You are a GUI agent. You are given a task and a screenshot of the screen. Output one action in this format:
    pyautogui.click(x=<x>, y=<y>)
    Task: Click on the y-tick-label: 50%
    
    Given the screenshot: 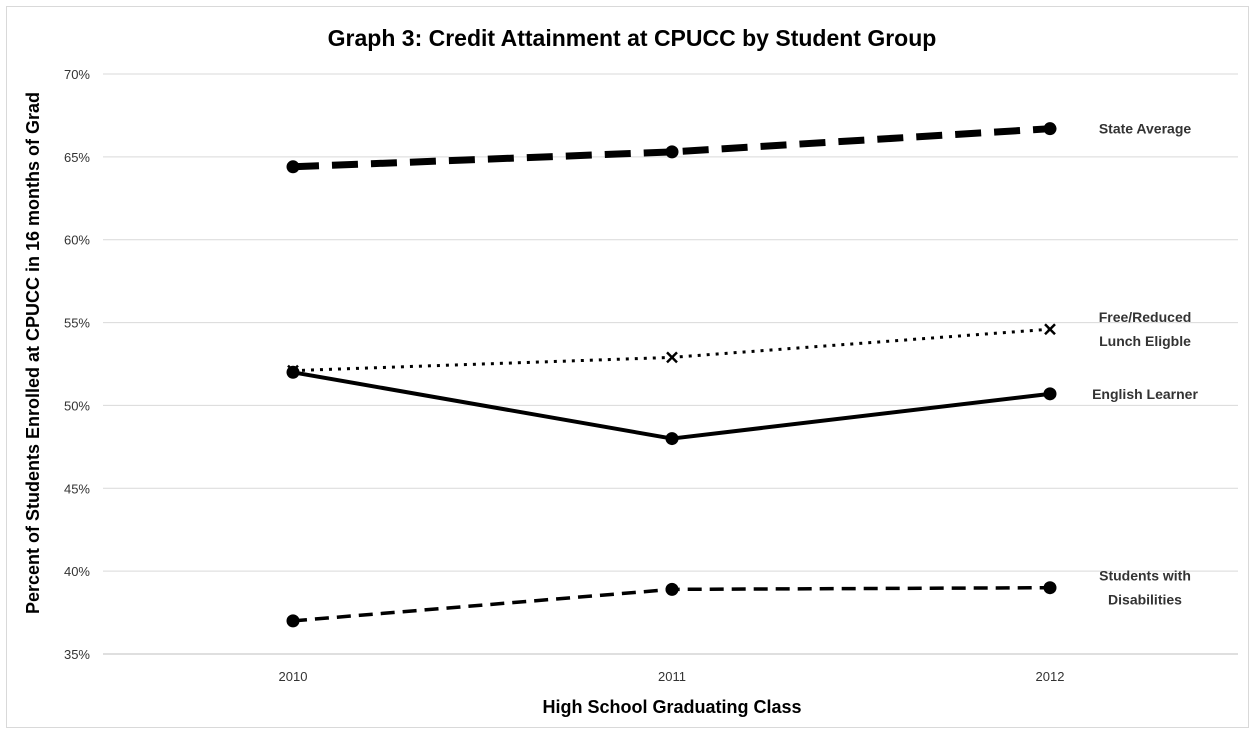 What is the action you would take?
    pyautogui.click(x=77, y=405)
    